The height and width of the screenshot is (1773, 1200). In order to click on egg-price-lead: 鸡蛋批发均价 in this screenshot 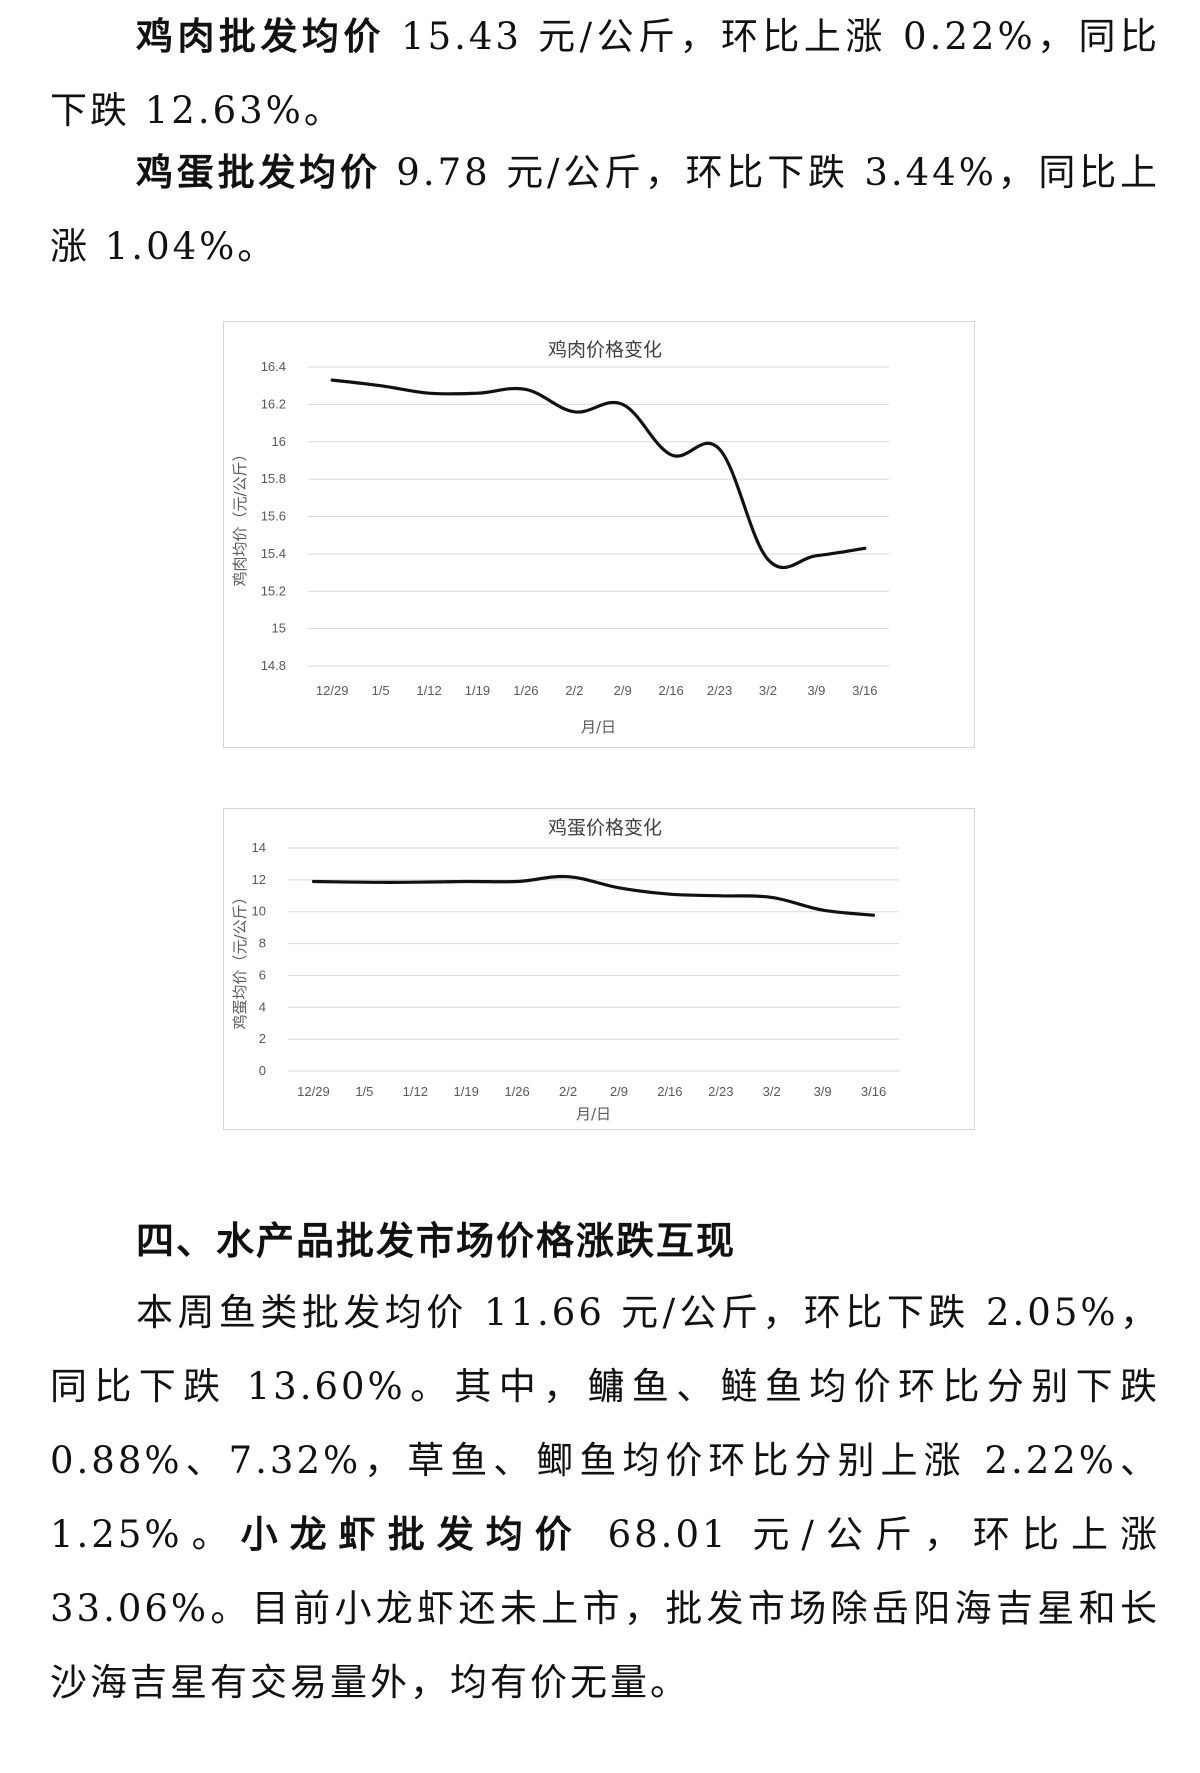, I will do `click(258, 172)`.